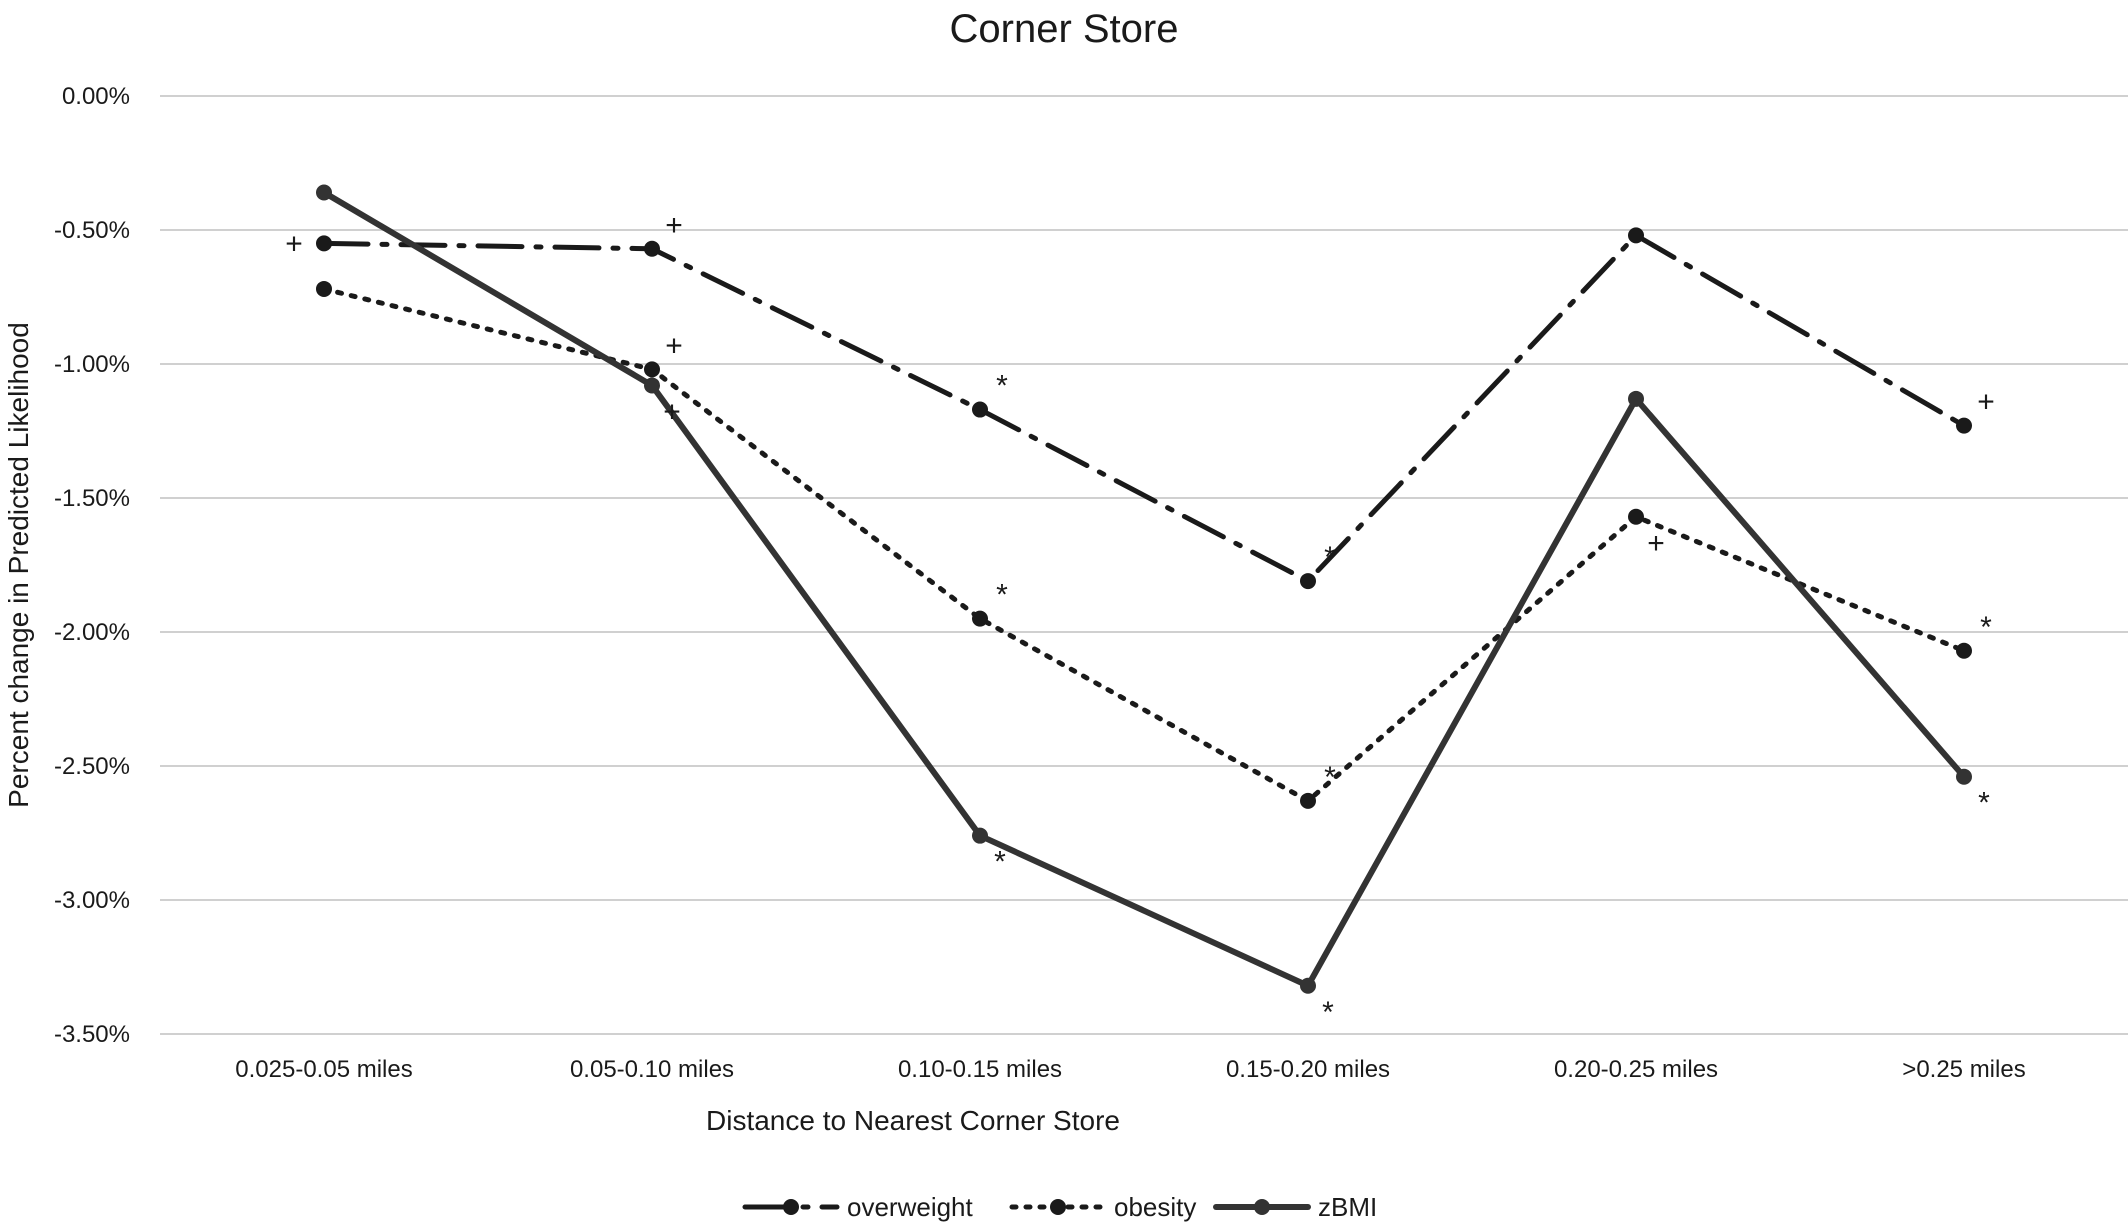  What do you see at coordinates (92, 498) in the screenshot?
I see `y-tick-label: -1.50%` at bounding box center [92, 498].